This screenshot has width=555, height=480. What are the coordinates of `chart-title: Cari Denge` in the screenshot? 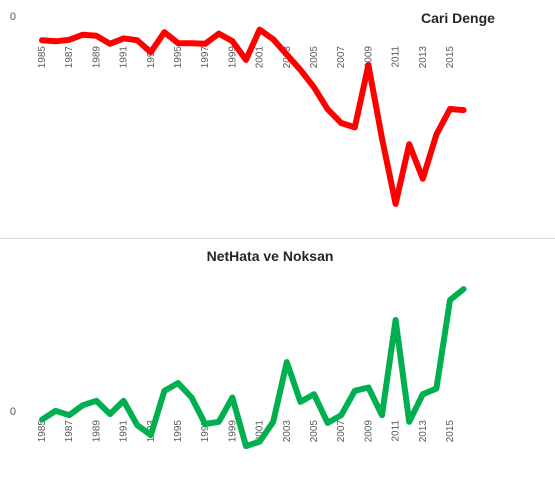 It's located at (458, 18).